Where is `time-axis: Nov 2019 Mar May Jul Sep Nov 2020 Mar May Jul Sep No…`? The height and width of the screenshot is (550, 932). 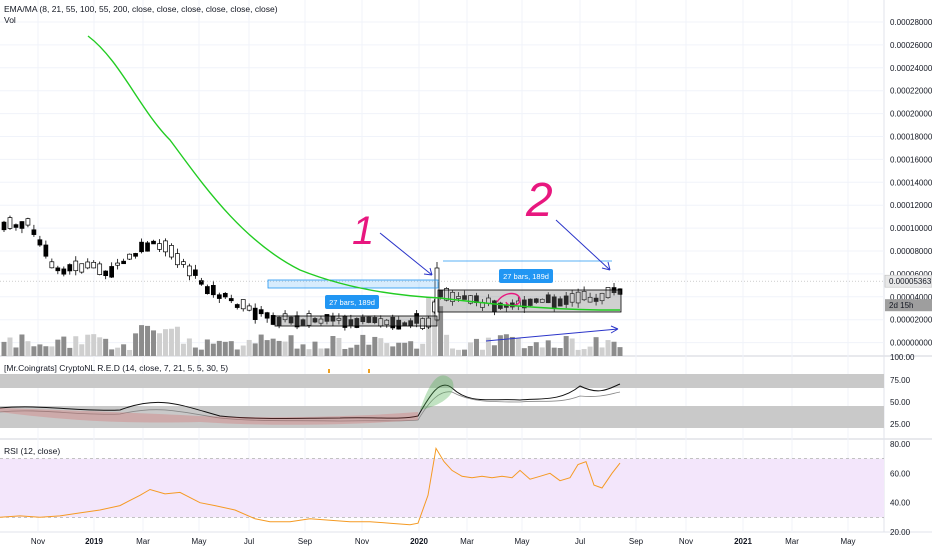
time-axis: Nov 2019 Mar May Jul Sep Nov 2020 Mar May Jul Sep No… is located at coordinates (443, 541).